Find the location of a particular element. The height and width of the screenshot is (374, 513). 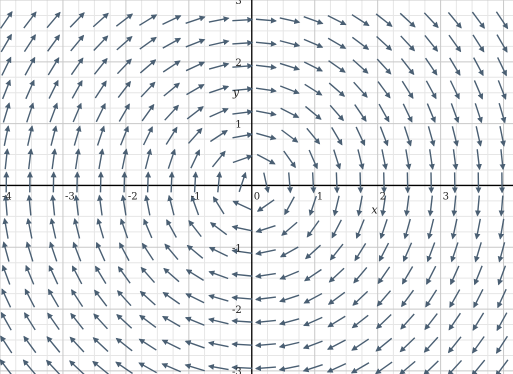

x-tick-label: -2 is located at coordinates (133, 196).